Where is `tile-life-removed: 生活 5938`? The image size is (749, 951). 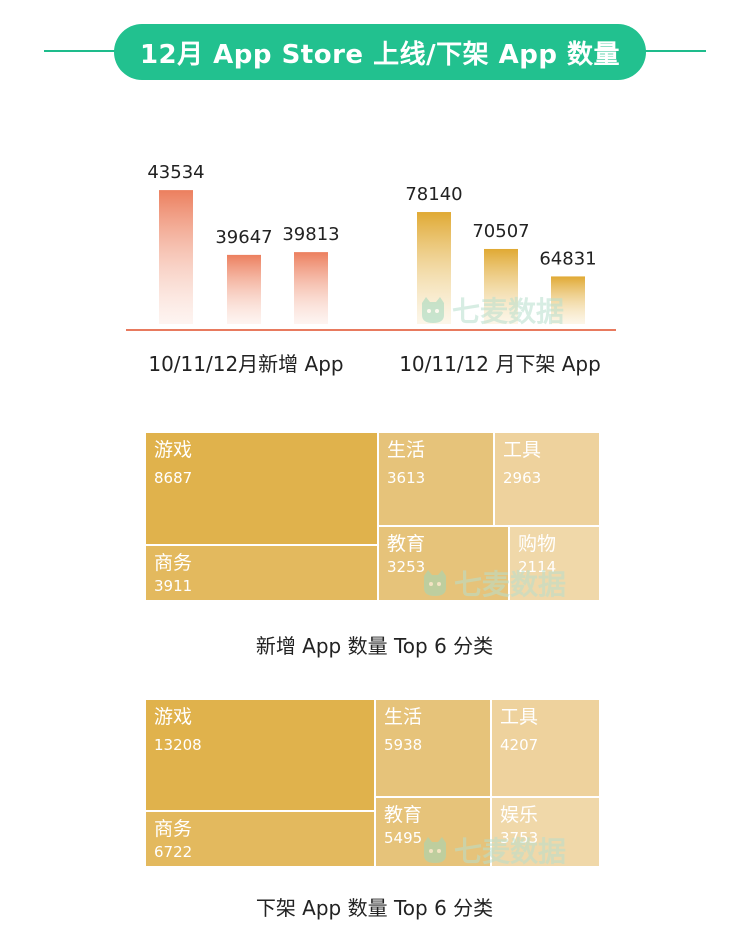
tile-life-removed: 生活 5938 is located at coordinates (433, 748).